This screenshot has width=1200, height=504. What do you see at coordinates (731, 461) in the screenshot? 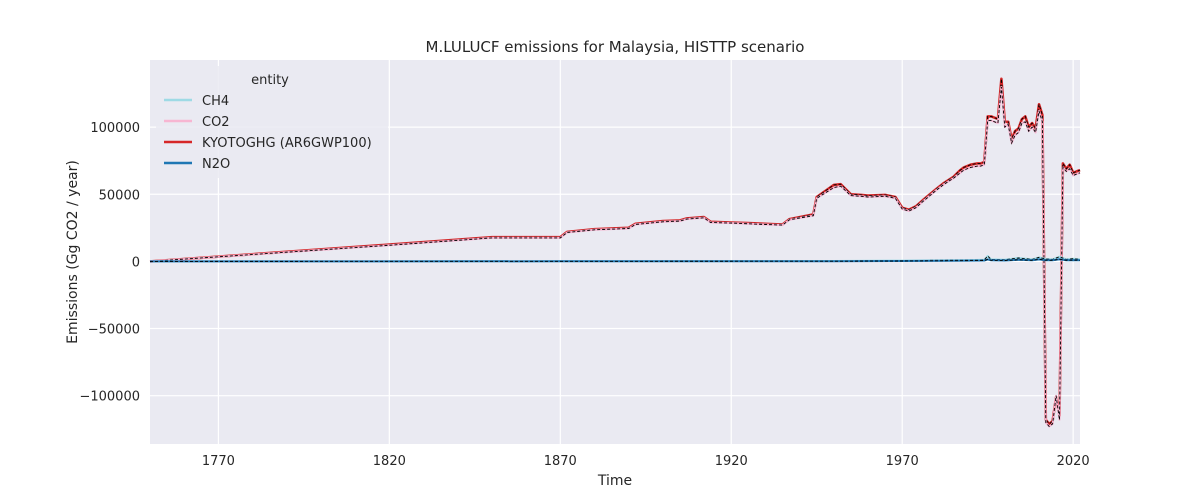
I see `x-tick-label: 1920` at bounding box center [731, 461].